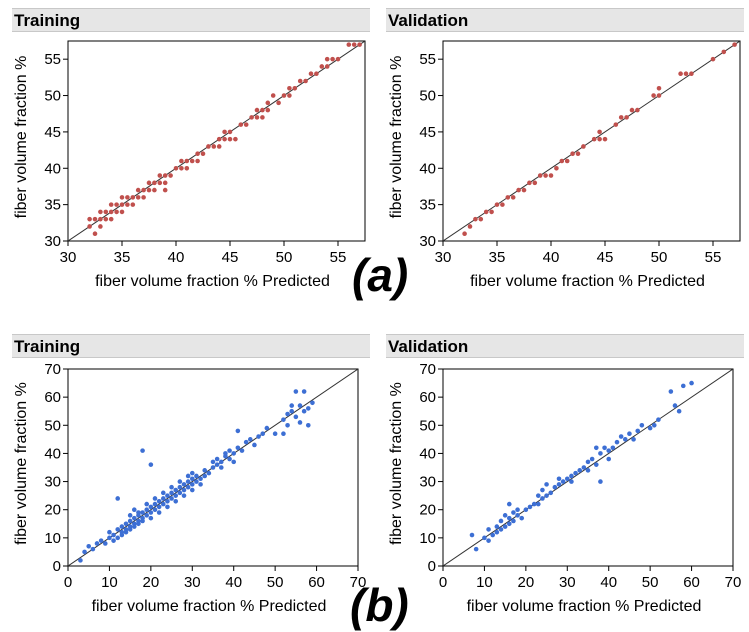  I want to click on x-tick-label: 30, so click(192, 582).